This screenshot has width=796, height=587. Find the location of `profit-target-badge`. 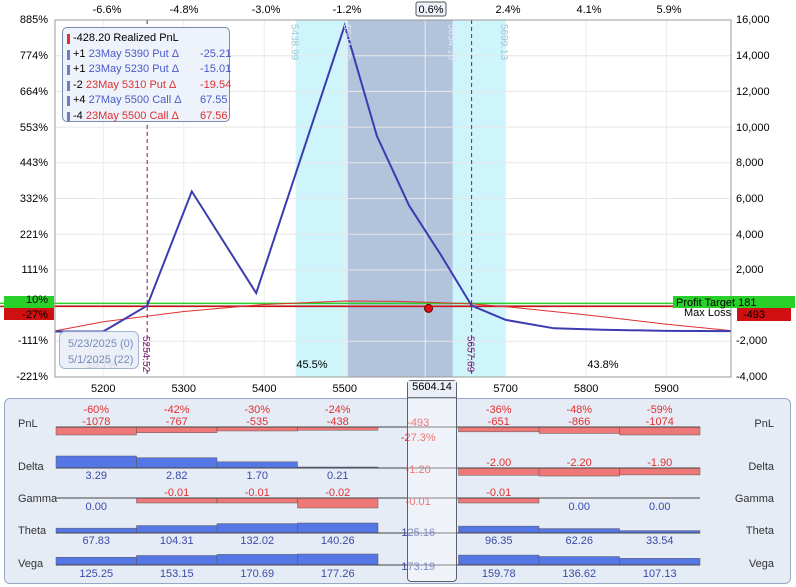

profit-target-badge is located at coordinates (734, 302).